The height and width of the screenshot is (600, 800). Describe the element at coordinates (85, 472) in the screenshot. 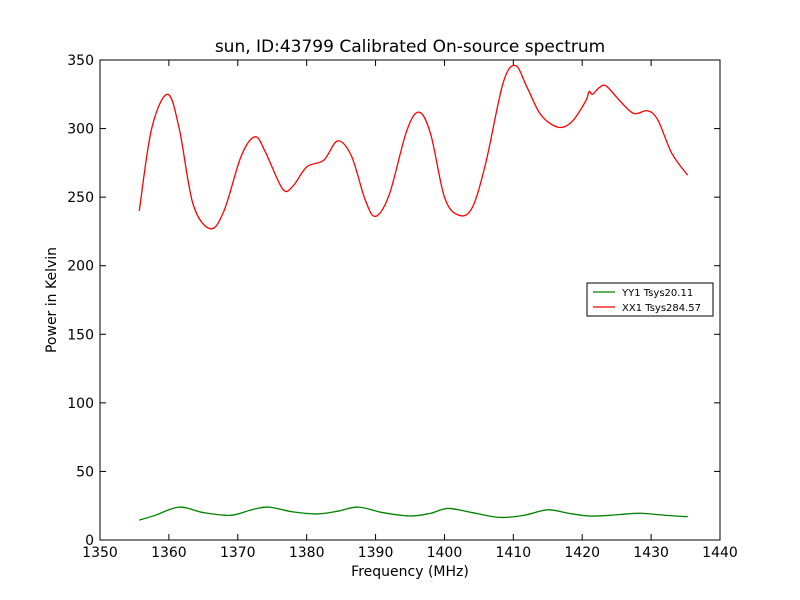

I see `y-tick-label: 50` at that location.